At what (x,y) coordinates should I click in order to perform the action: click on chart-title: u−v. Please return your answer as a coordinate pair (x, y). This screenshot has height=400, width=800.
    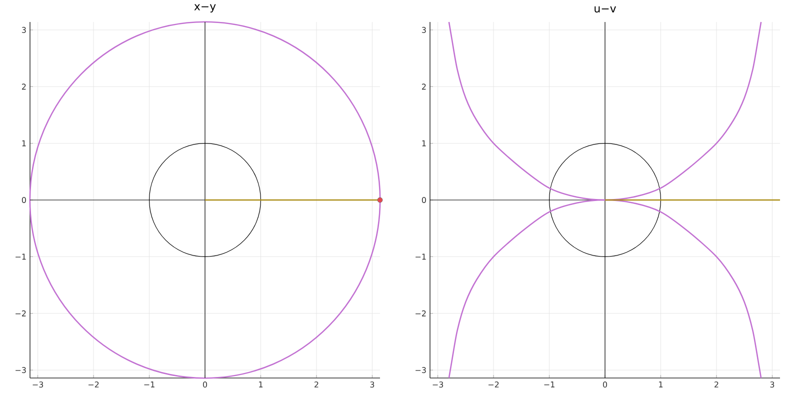
    Looking at the image, I should click on (605, 9).